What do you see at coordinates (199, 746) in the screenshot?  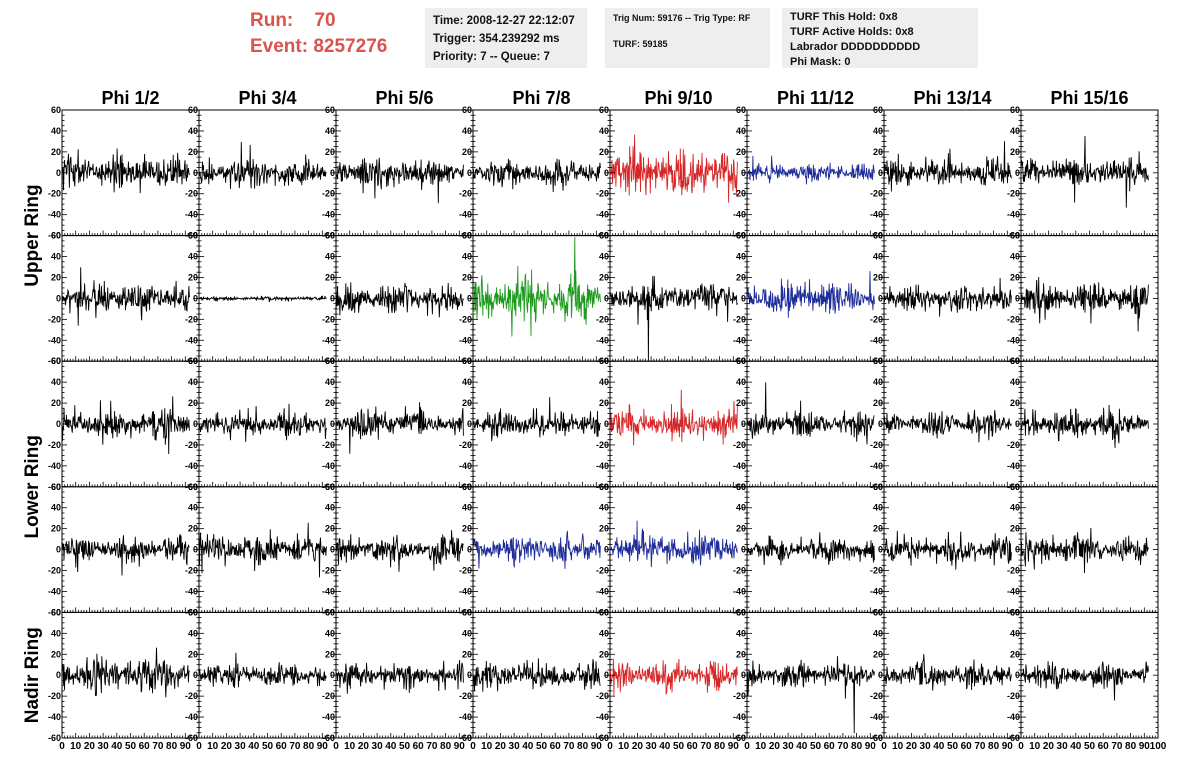 I see `x-tick-label: 0` at bounding box center [199, 746].